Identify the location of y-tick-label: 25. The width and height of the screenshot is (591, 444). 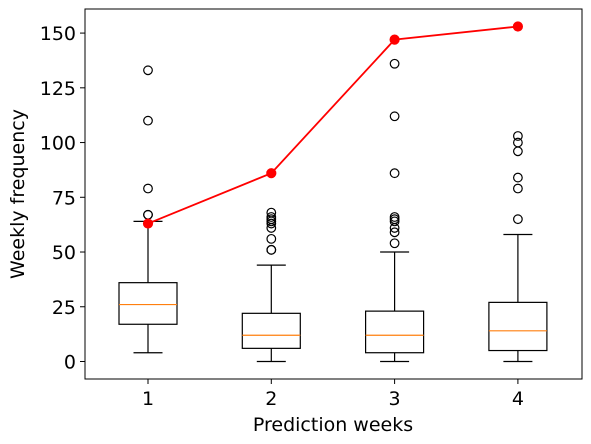
(64, 308).